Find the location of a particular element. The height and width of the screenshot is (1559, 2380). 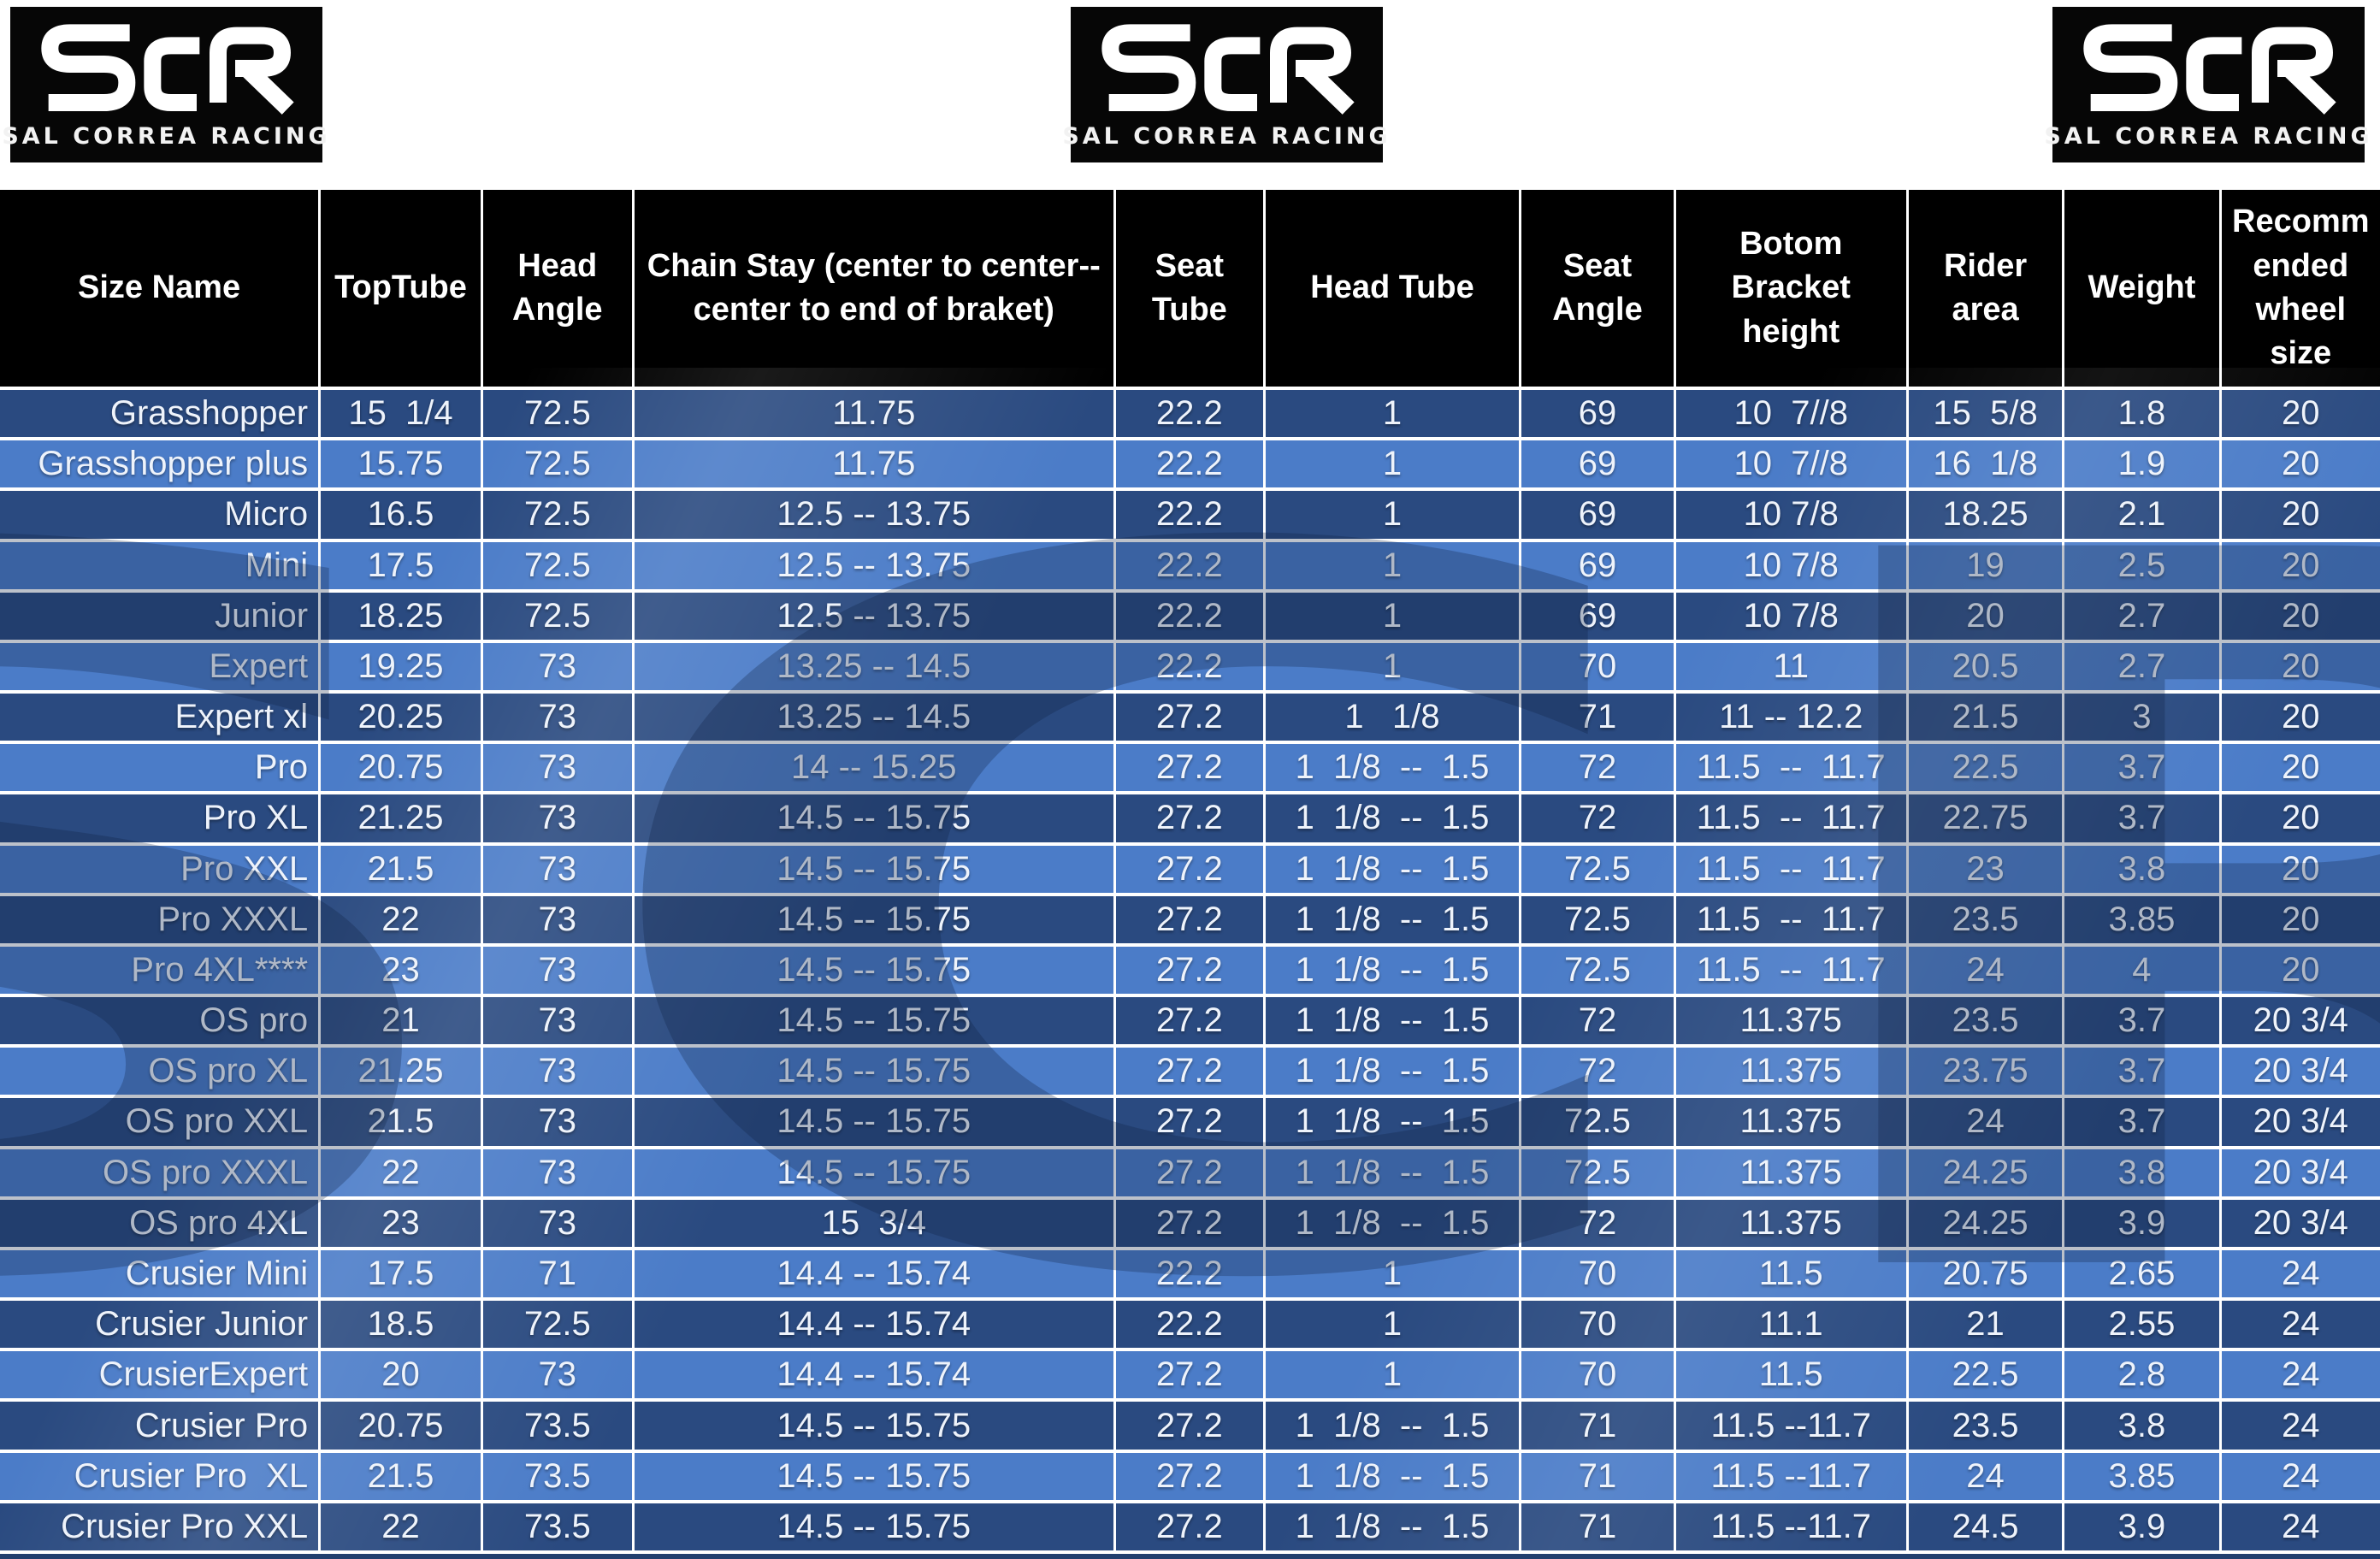

cell: 20.25 is located at coordinates (401, 717).